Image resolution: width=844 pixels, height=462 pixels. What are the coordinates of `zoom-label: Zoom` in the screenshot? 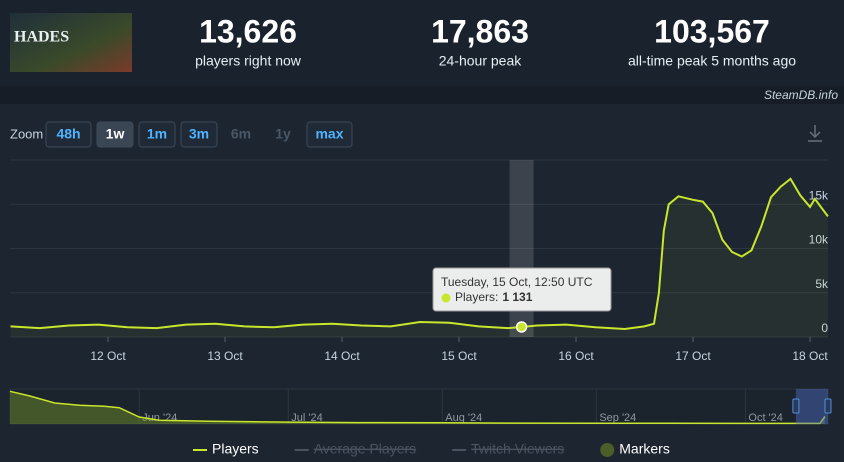 It's located at (26, 133).